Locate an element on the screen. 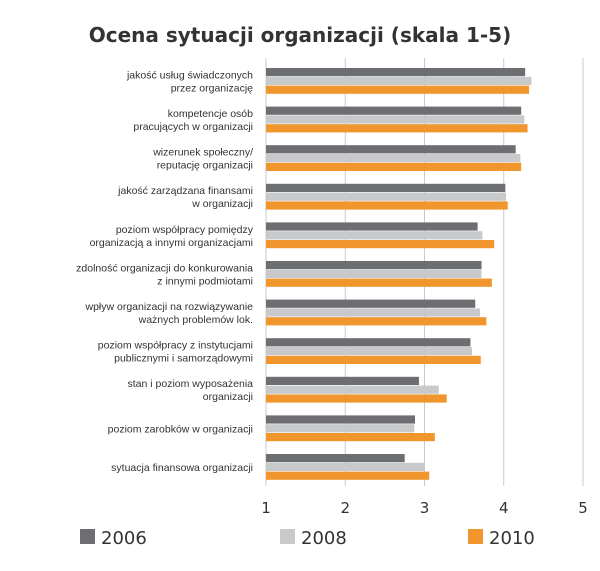 This screenshot has height=571, width=600. category-label: reputację organizacji is located at coordinates (205, 166).